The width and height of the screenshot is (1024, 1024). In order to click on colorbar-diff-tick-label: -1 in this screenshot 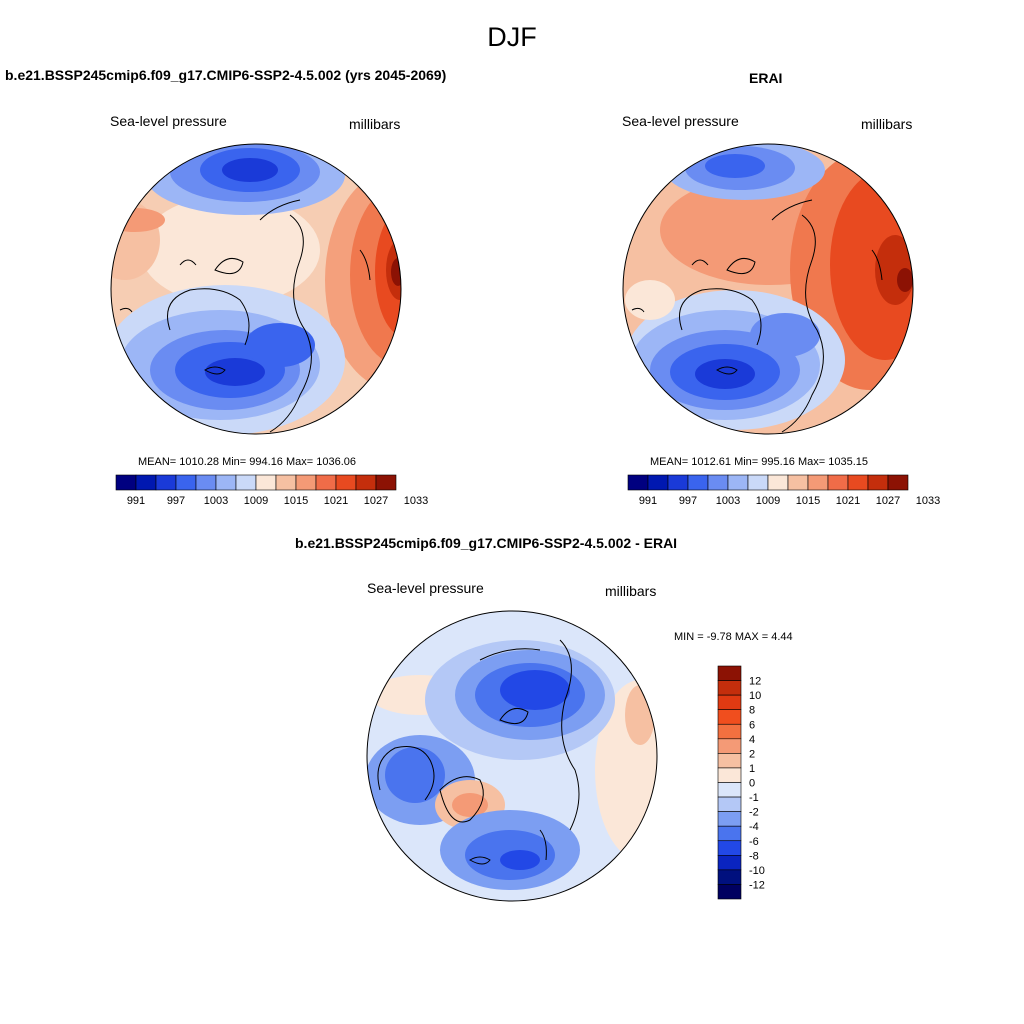, I will do `click(754, 798)`.